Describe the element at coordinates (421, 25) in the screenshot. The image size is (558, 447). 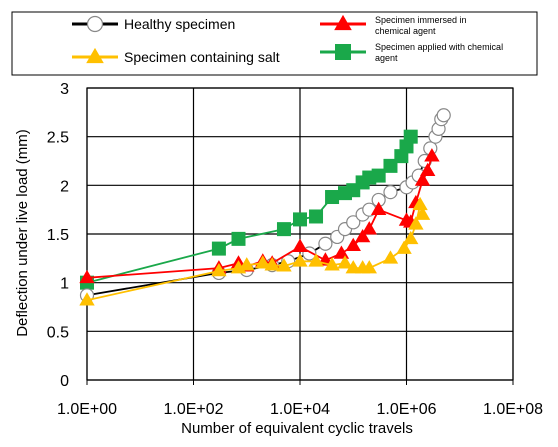
I see `legend-label-immersed: Specimen immersed in chemical agent` at that location.